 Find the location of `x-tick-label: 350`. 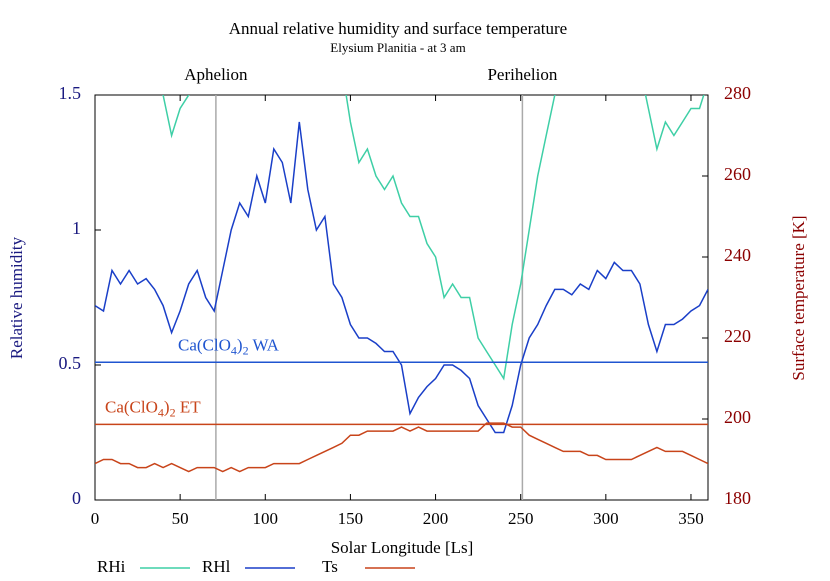

x-tick-label: 350 is located at coordinates (691, 518).